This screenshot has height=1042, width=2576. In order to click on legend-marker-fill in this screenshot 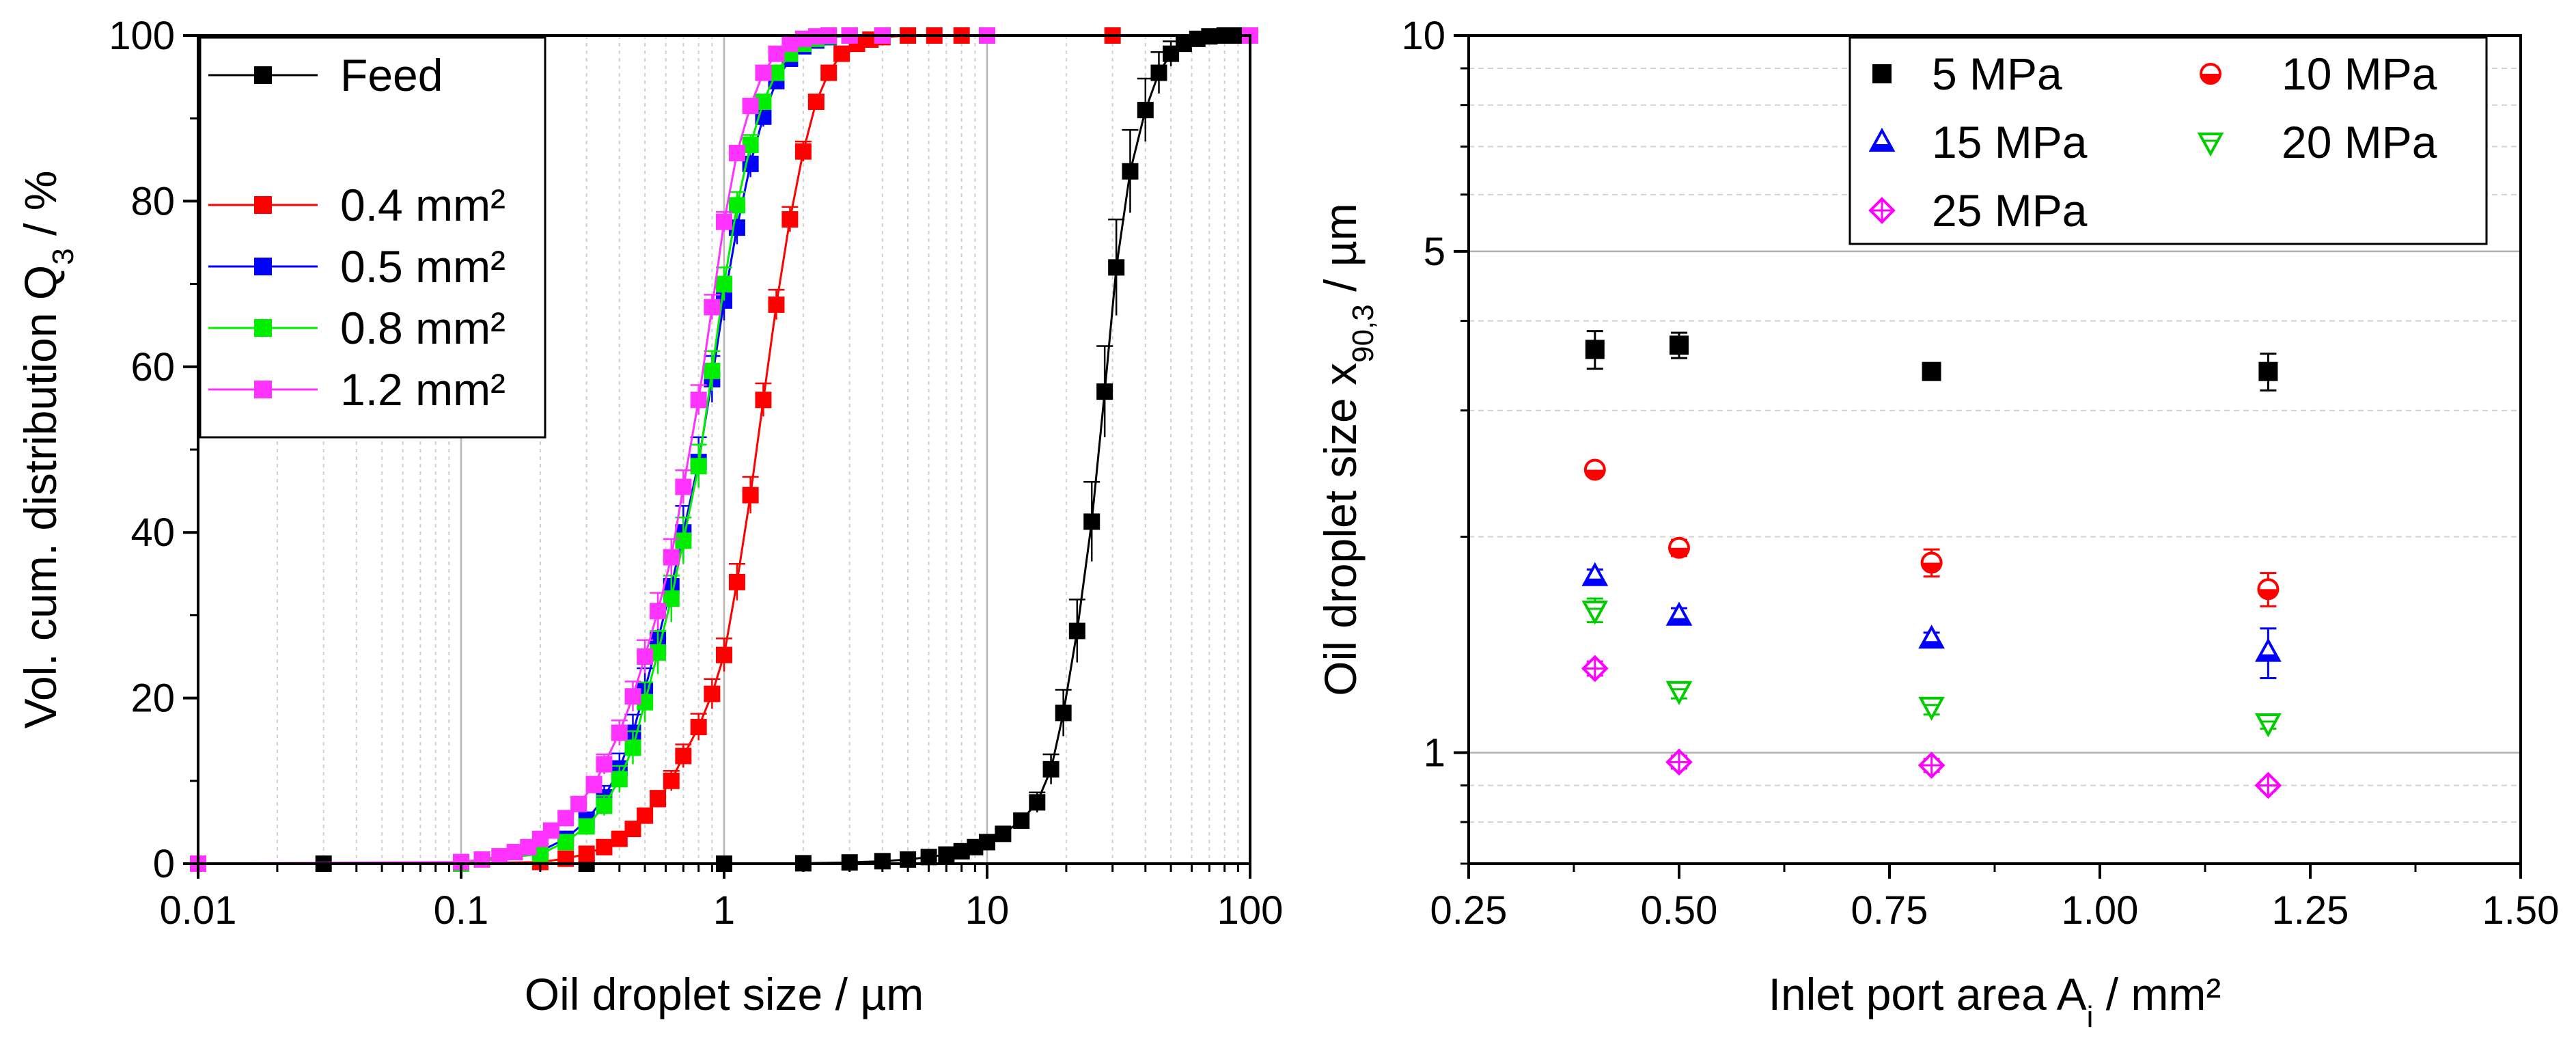, I will do `click(2210, 78)`.